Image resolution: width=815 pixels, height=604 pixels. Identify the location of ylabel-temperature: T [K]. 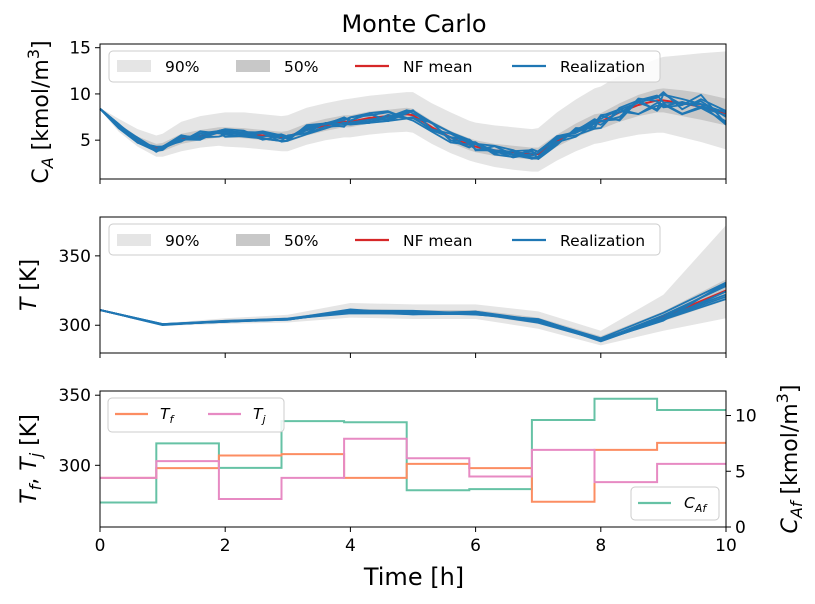
(29, 285).